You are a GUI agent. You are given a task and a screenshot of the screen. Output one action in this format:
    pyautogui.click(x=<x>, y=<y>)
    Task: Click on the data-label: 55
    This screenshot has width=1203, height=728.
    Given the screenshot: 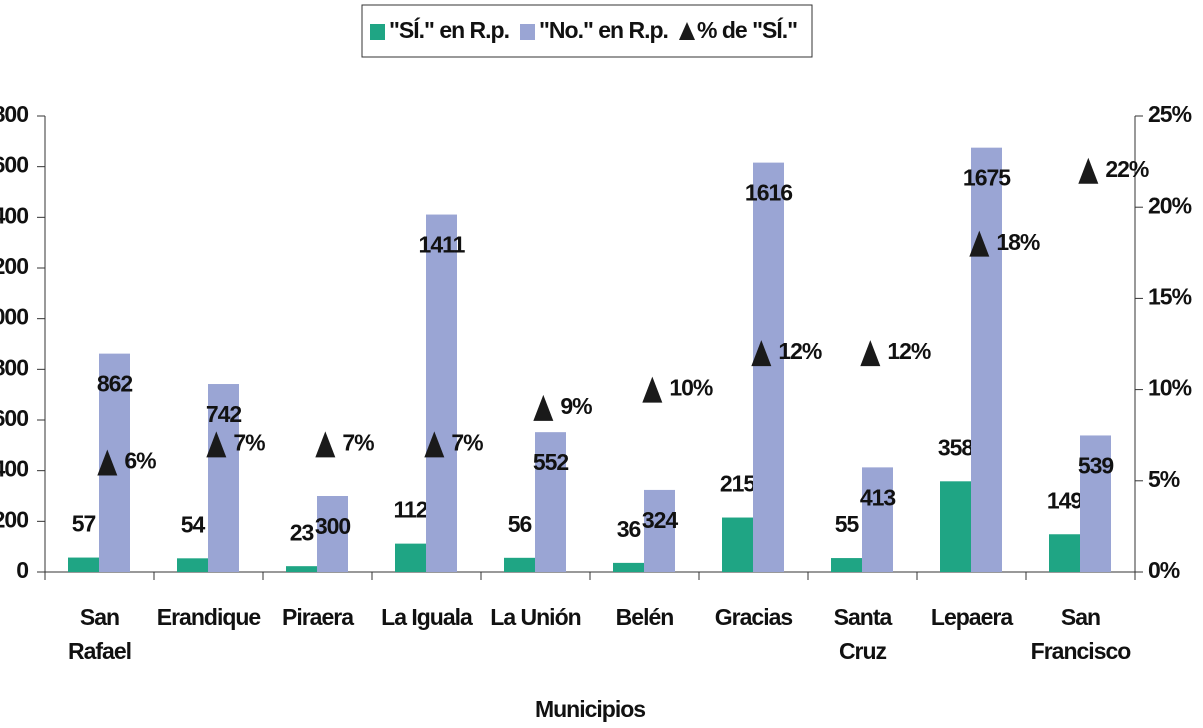 What is the action you would take?
    pyautogui.click(x=847, y=524)
    